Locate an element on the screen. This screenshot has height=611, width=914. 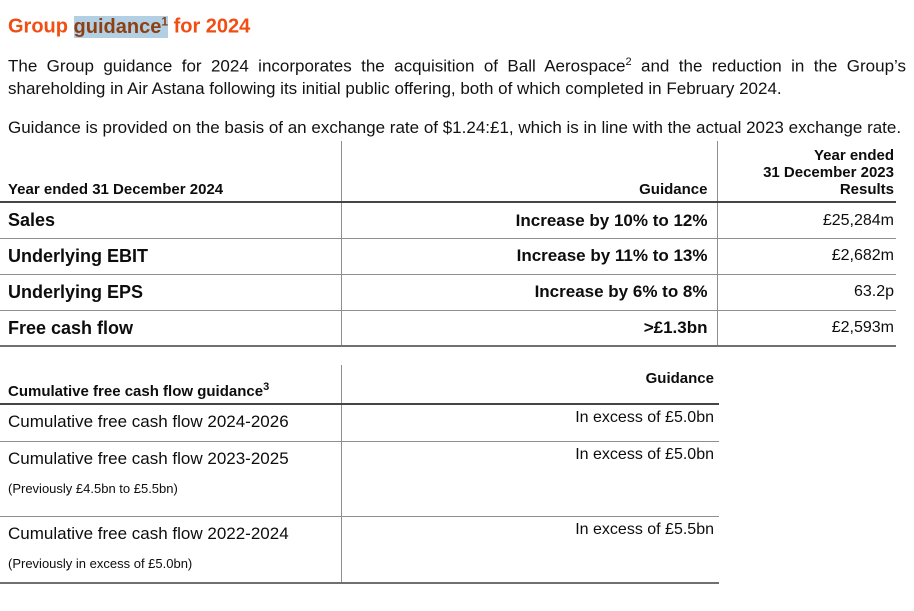
header-cumulative-title: Cumulative free cash flow guidance3 is located at coordinates (171, 385).